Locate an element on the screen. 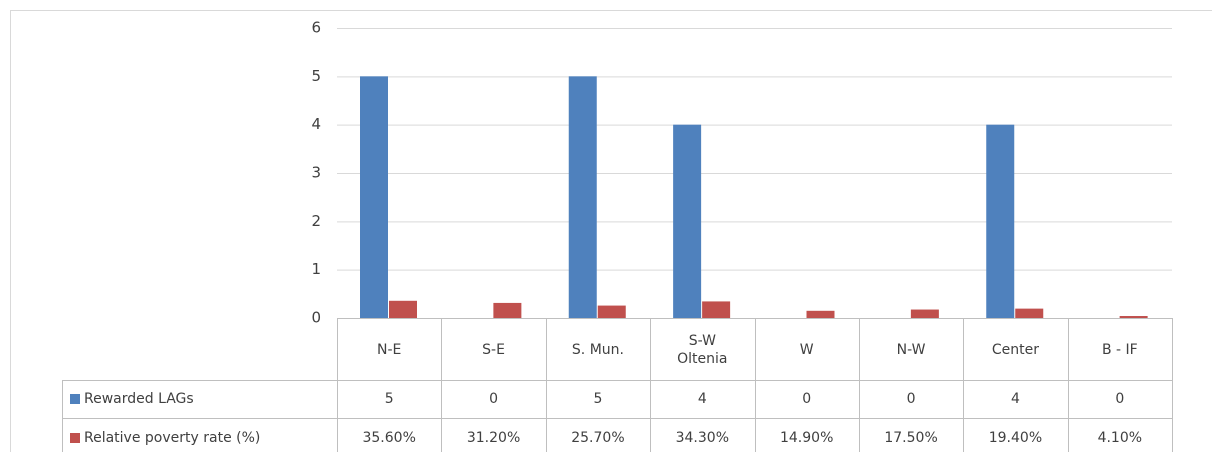 The height and width of the screenshot is (452, 1212). y-tick-label: 4 is located at coordinates (316, 124).